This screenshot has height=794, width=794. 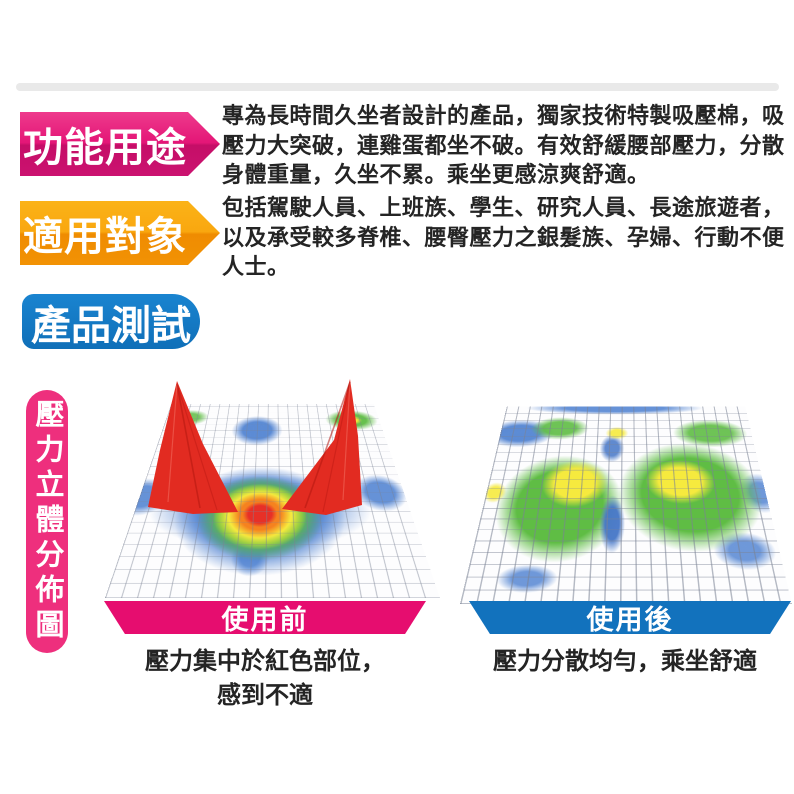 What do you see at coordinates (626, 505) in the screenshot?
I see `pressure-mesh-after` at bounding box center [626, 505].